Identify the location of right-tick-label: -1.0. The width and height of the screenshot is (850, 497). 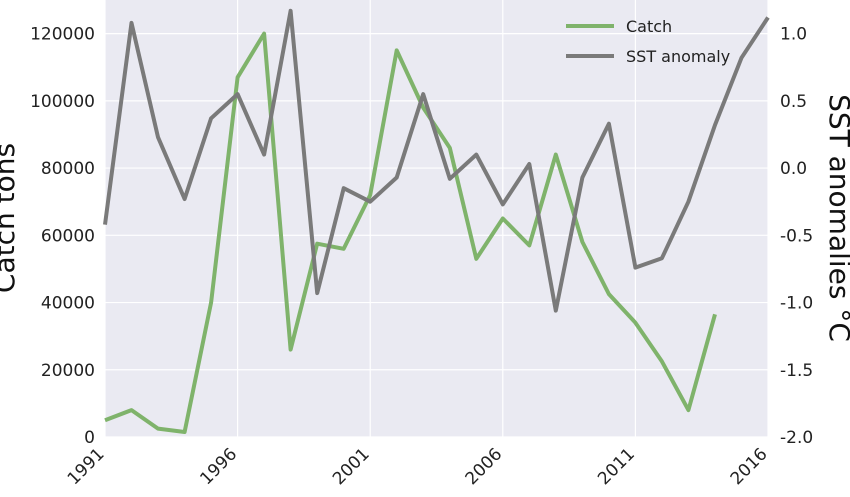
(796, 304).